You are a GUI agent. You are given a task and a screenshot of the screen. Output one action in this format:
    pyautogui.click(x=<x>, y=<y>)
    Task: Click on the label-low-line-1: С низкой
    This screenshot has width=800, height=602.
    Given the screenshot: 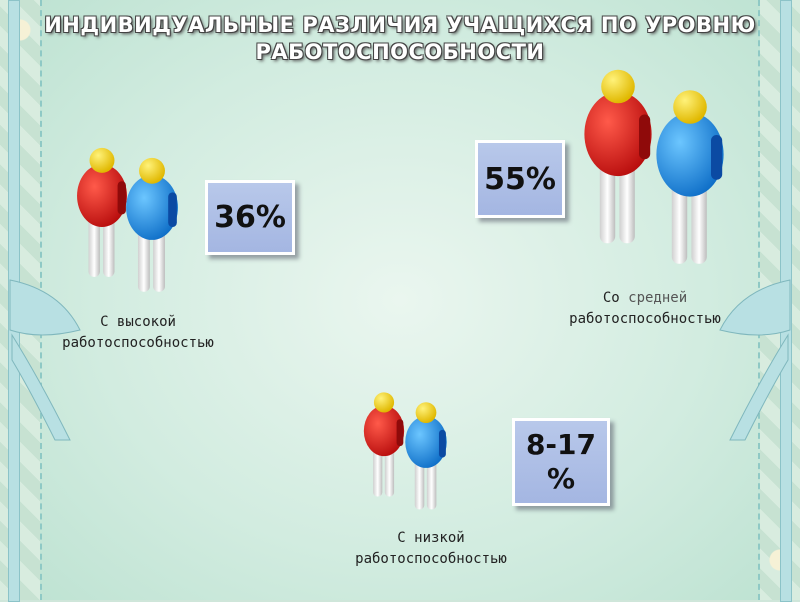 What is the action you would take?
    pyautogui.click(x=431, y=538)
    